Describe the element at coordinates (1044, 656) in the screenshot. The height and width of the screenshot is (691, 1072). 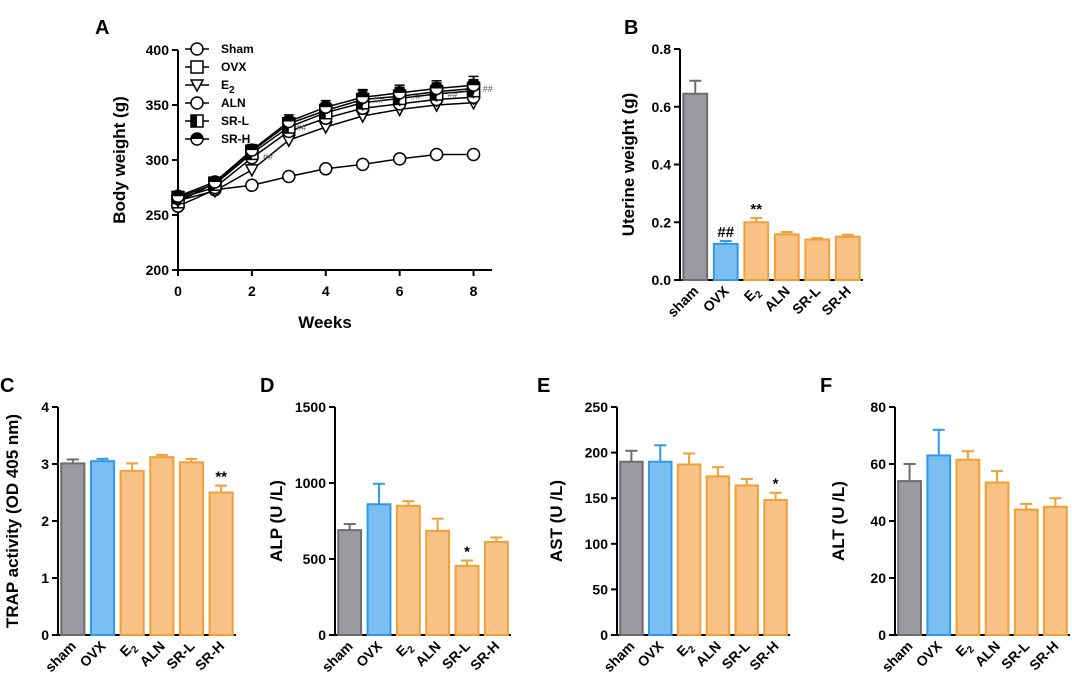
I see `x-tick-label: SR-H` at that location.